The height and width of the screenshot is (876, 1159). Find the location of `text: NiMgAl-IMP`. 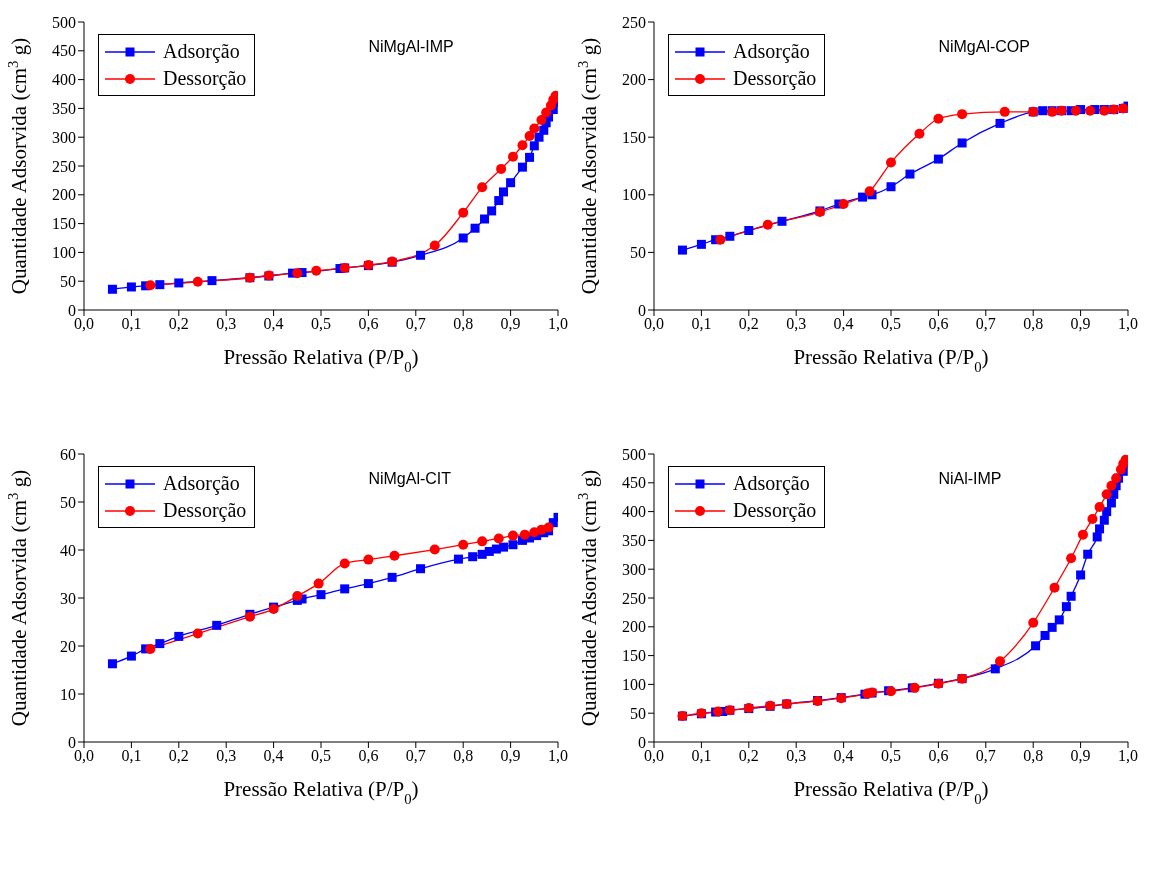

text: NiMgAl-IMP is located at coordinates (411, 47).